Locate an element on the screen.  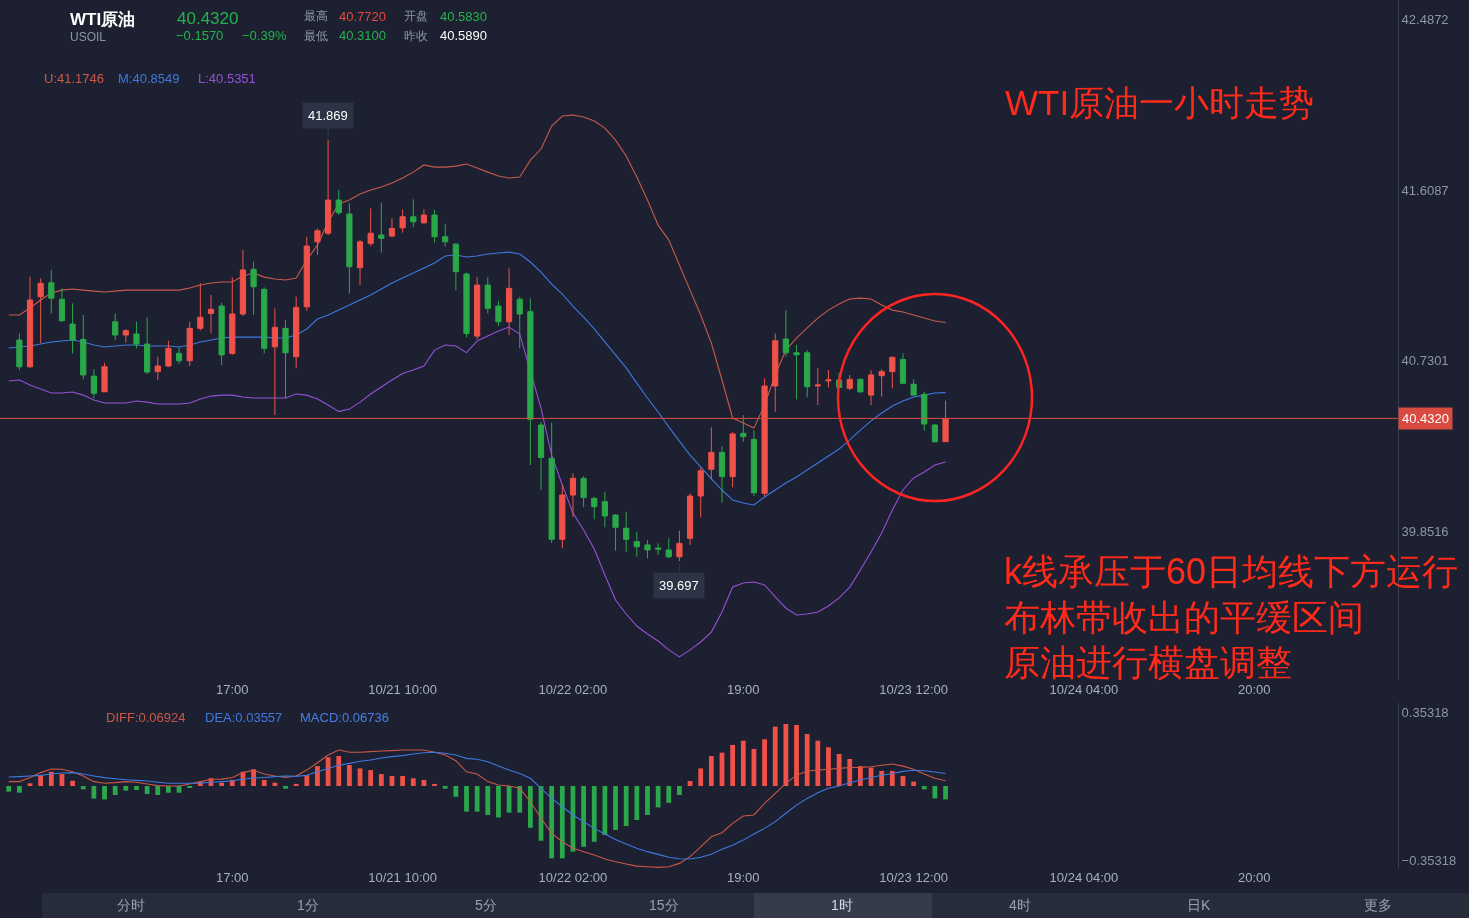
annotation: 40.7720 is located at coordinates (362, 16).